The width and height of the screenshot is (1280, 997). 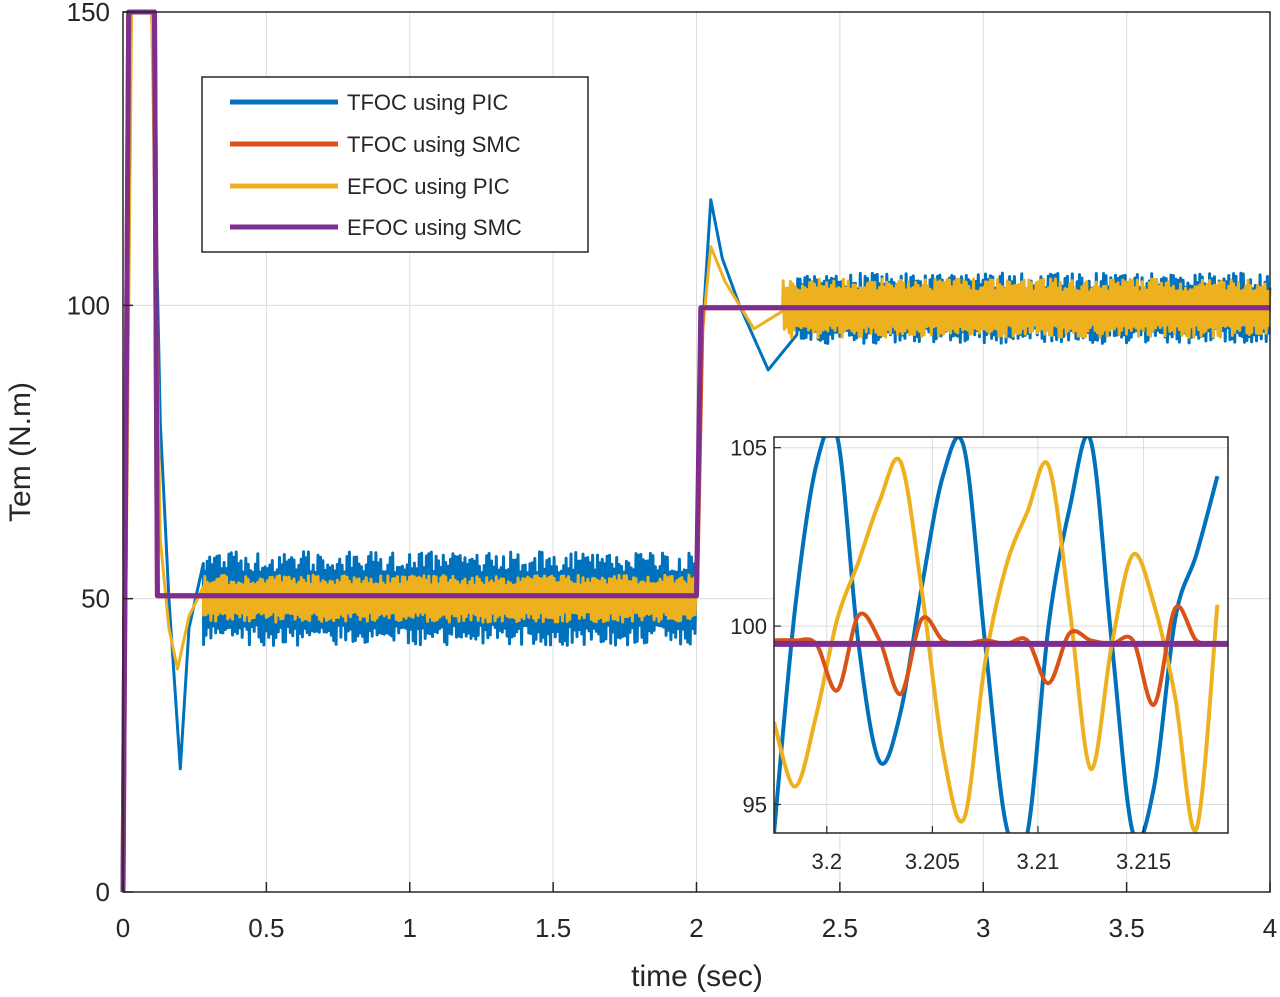 What do you see at coordinates (997, 644) in the screenshot?
I see `inset-series-line-efoc-using-pic` at bounding box center [997, 644].